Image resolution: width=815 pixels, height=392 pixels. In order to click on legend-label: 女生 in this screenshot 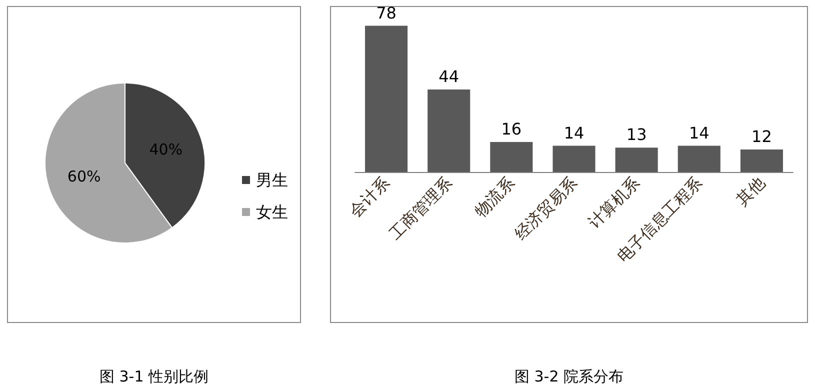, I will do `click(272, 212)`.